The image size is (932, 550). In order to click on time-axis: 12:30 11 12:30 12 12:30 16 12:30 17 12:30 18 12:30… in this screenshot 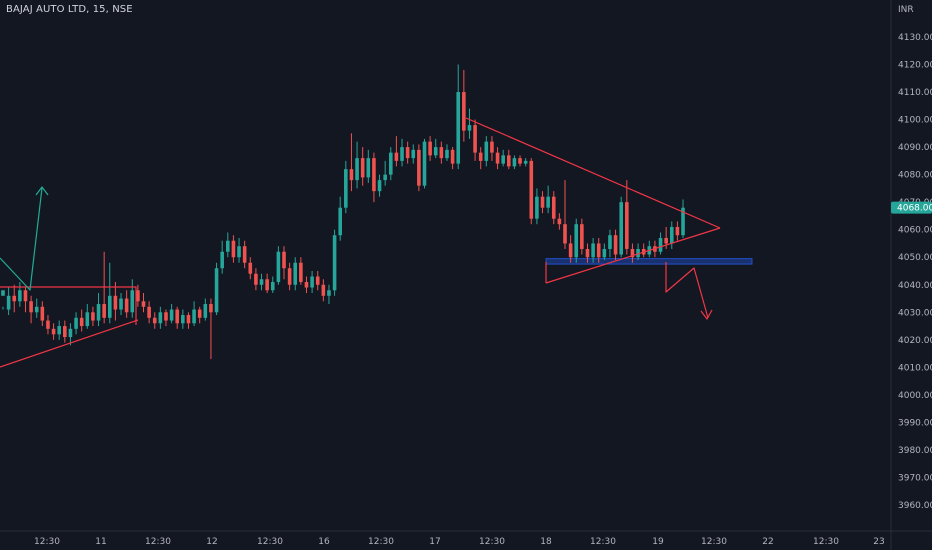, I will do `click(459, 542)`.